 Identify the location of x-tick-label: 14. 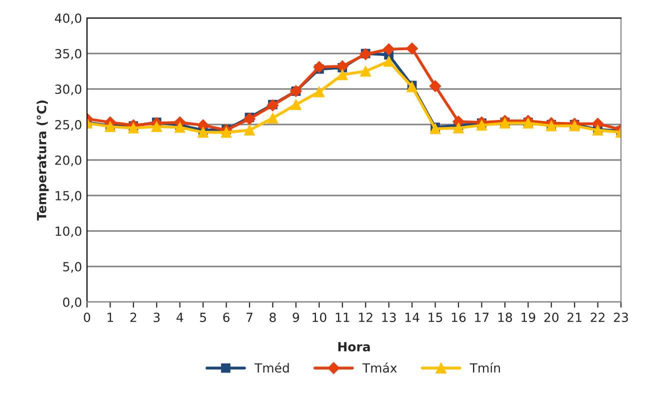
(412, 317).